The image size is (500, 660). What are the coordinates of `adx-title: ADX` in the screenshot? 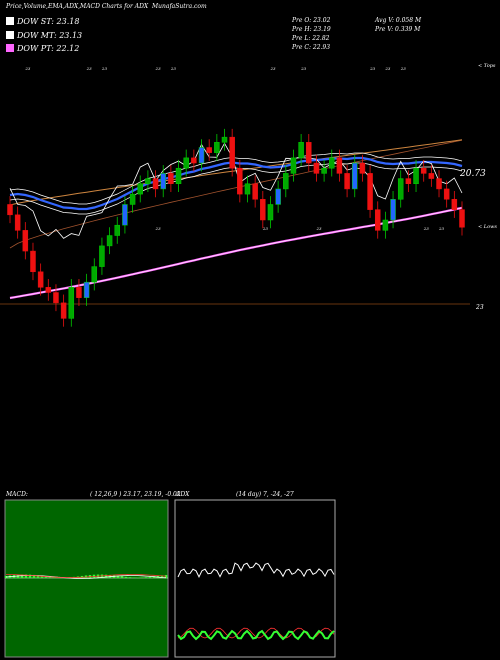 It's located at (183, 494).